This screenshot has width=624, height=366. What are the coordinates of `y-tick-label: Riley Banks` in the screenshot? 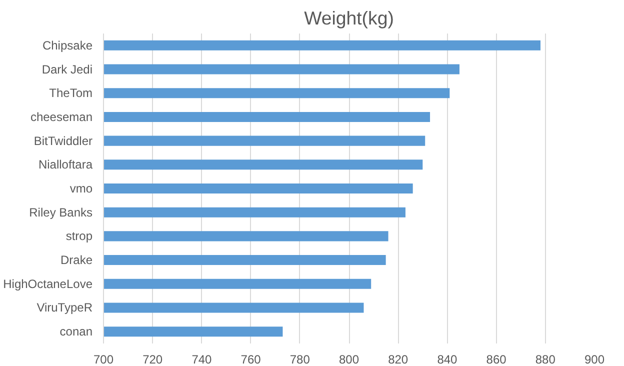 It's located at (60, 212).